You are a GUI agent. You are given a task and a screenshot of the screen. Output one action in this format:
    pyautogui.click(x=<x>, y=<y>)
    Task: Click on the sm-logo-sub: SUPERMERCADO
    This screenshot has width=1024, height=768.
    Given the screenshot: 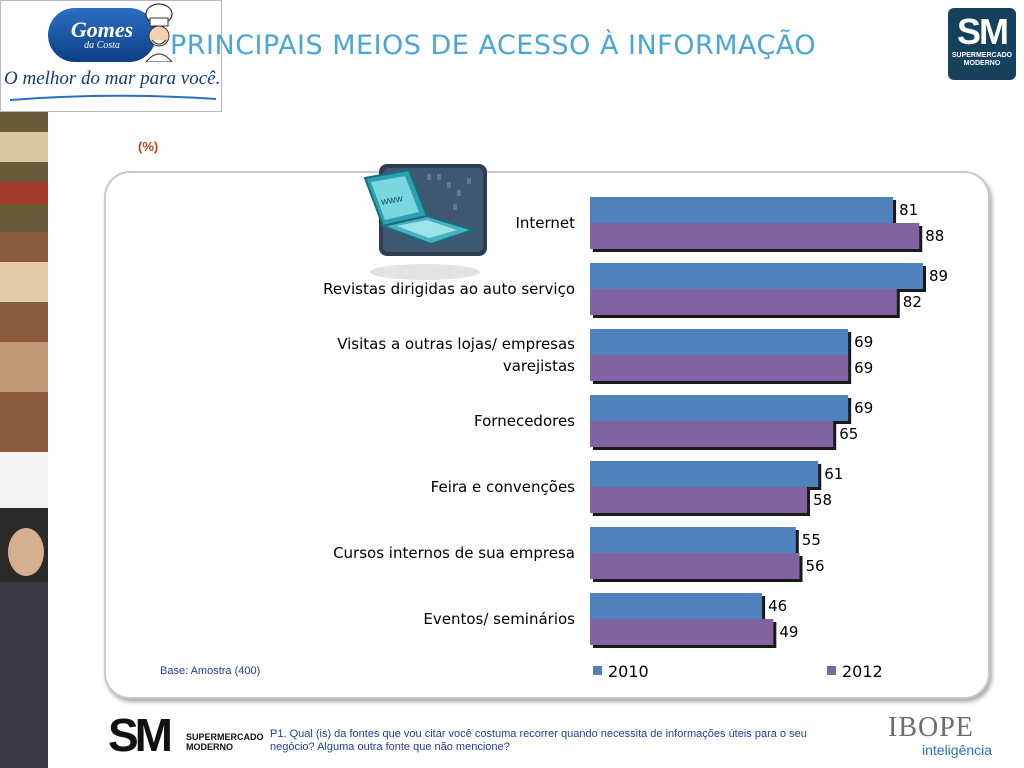 What is the action you would take?
    pyautogui.click(x=982, y=55)
    